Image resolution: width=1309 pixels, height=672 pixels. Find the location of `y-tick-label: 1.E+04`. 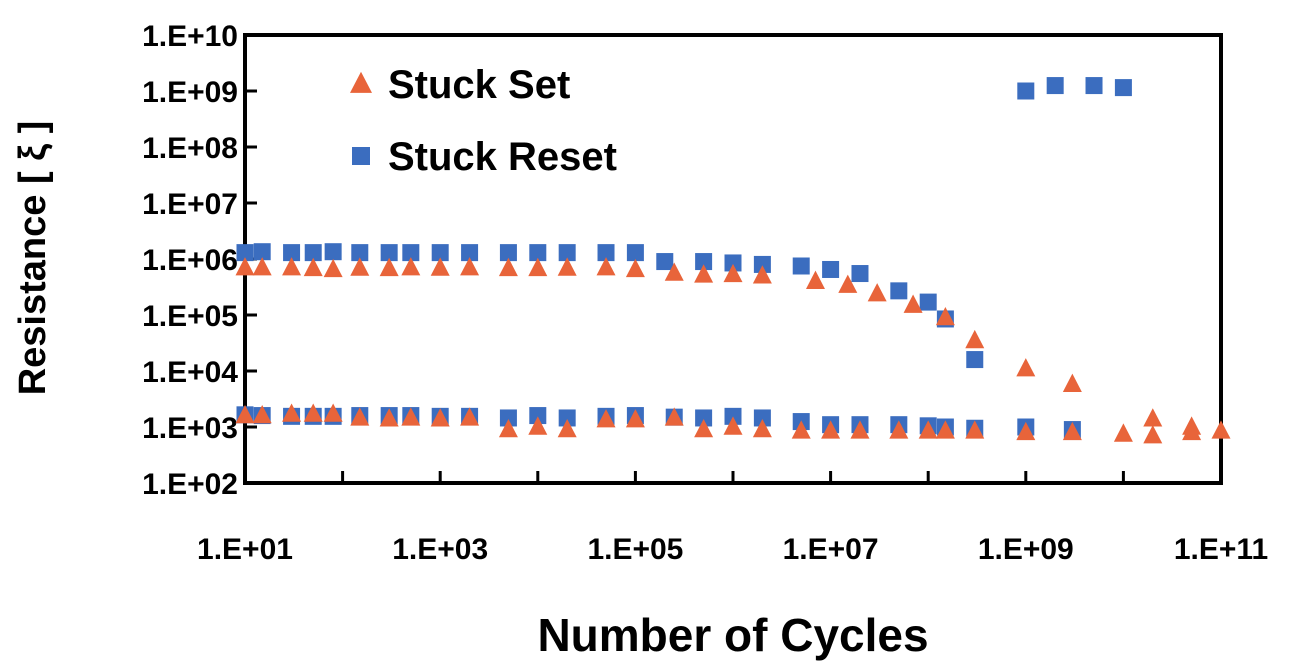

y-tick-label: 1.E+04 is located at coordinates (190, 372).